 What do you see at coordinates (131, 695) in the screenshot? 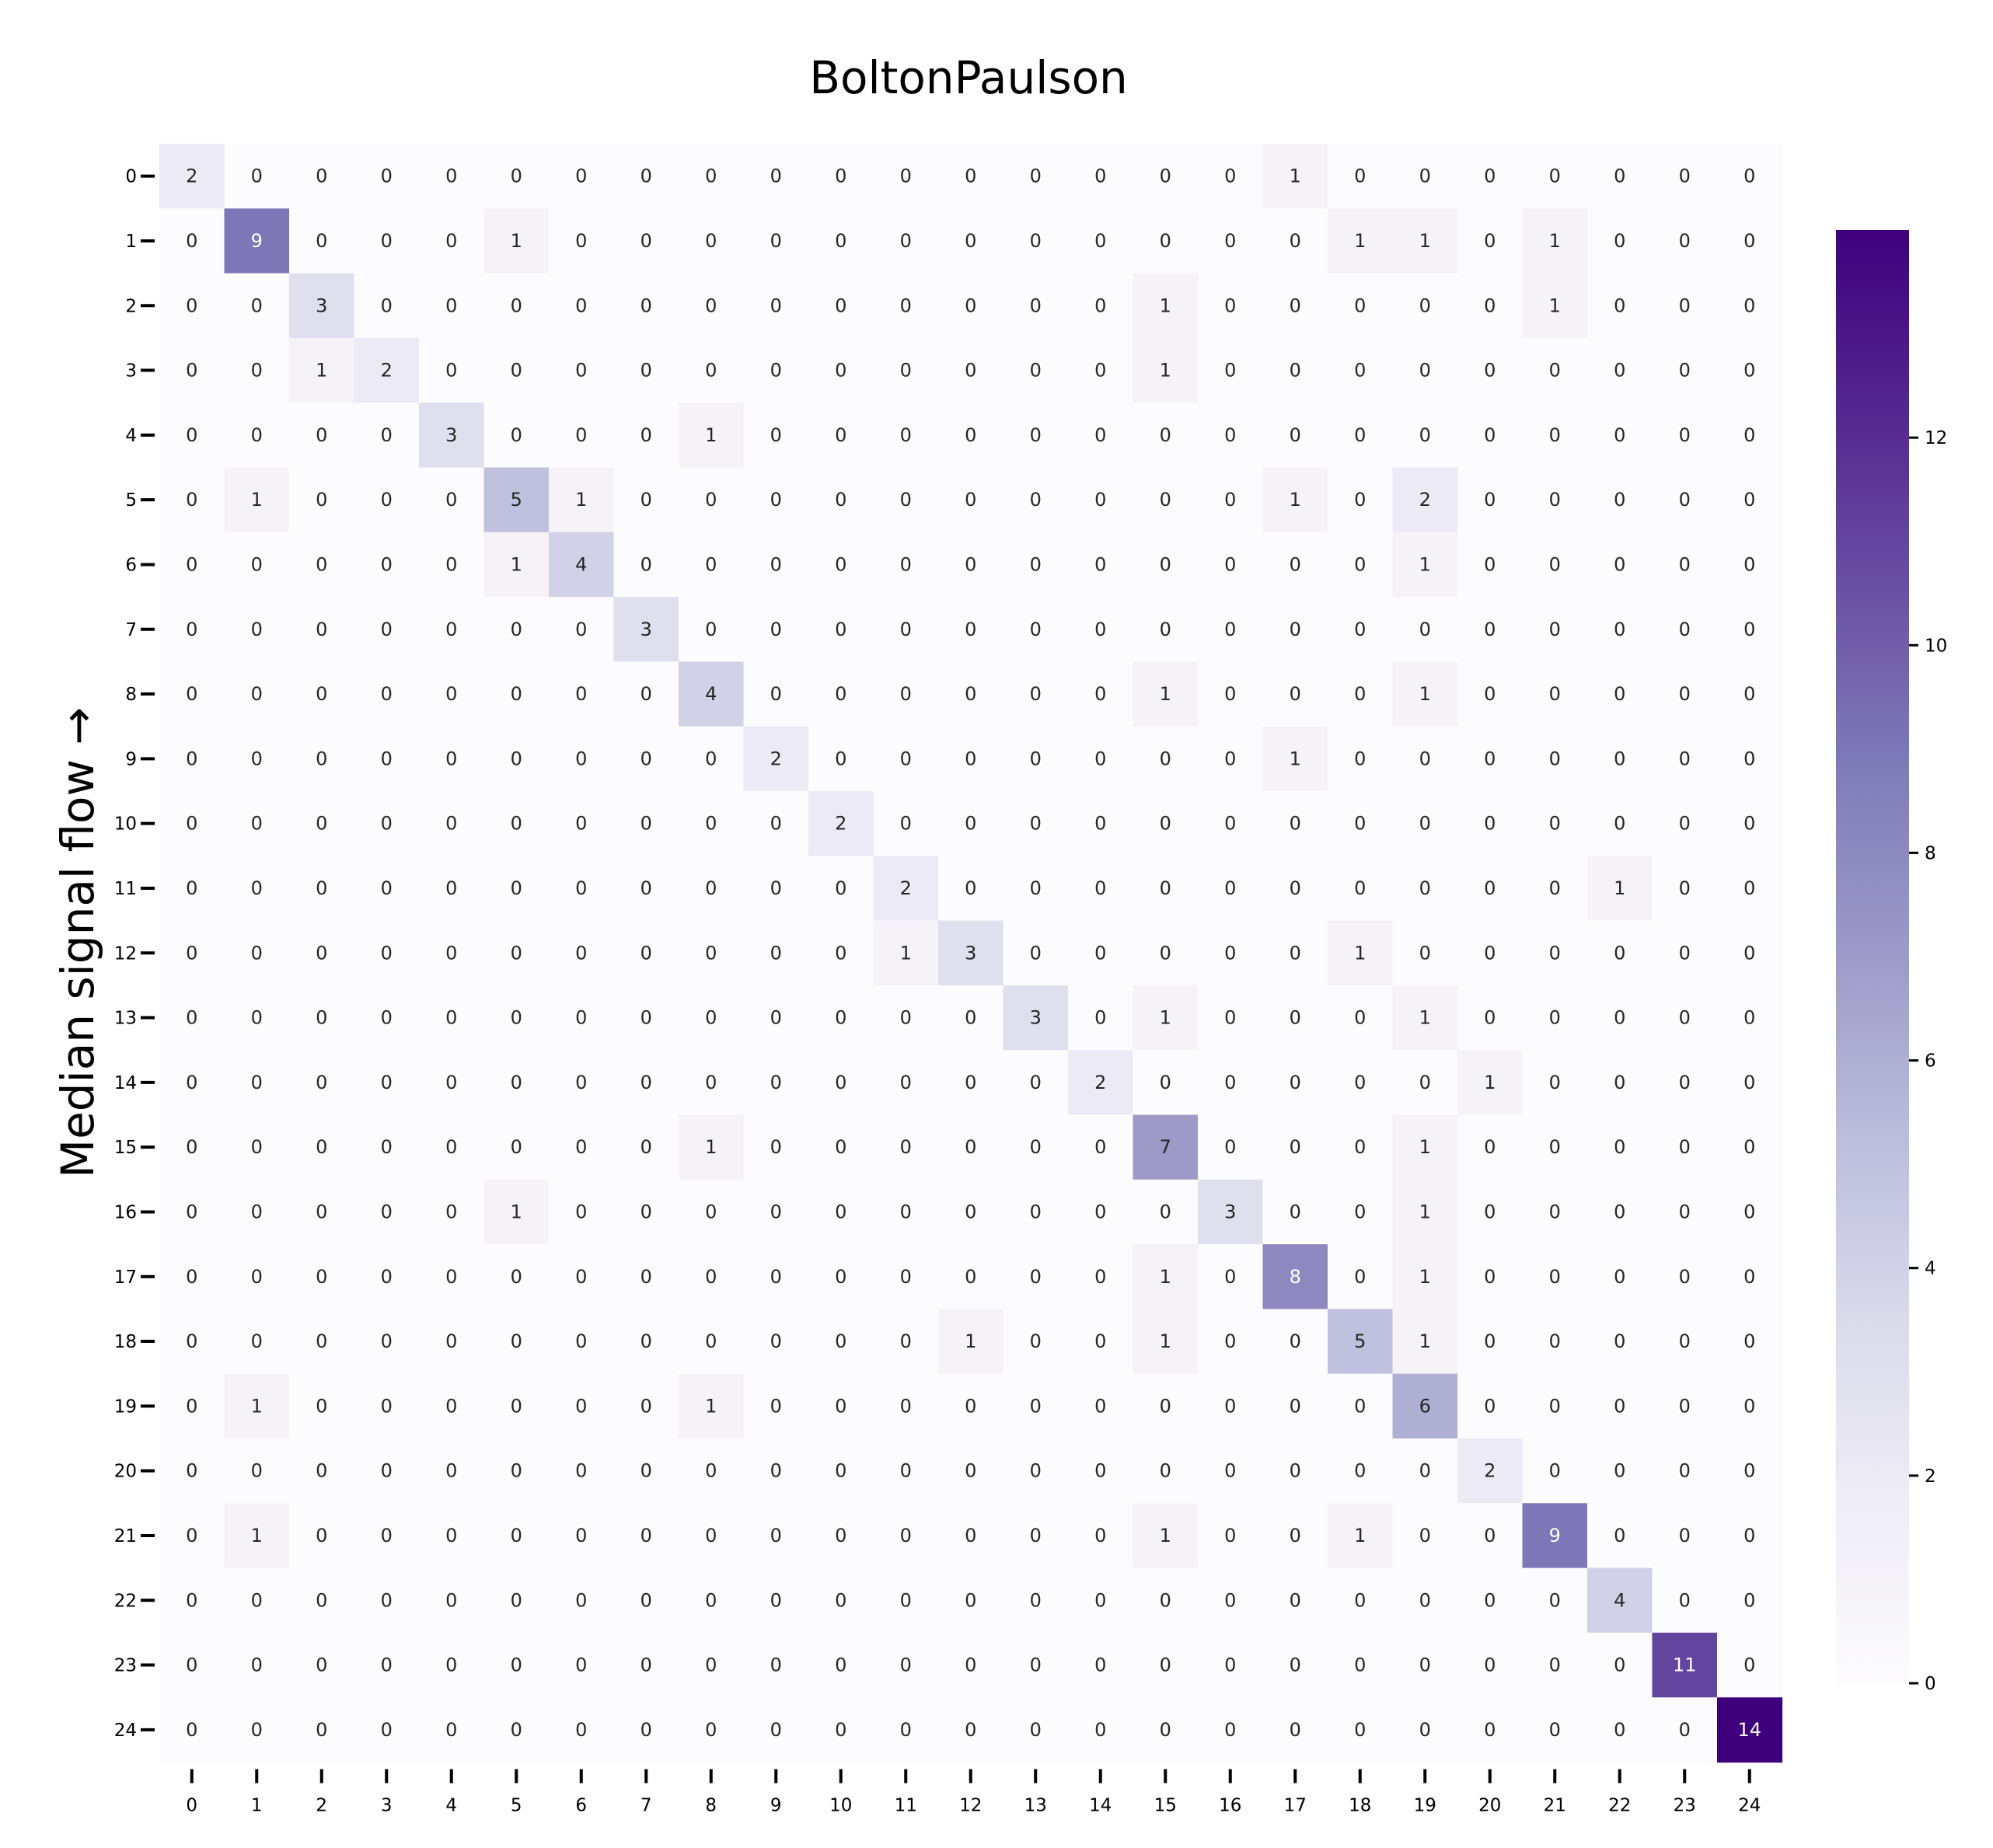
I see `y-tick-label: 8` at bounding box center [131, 695].